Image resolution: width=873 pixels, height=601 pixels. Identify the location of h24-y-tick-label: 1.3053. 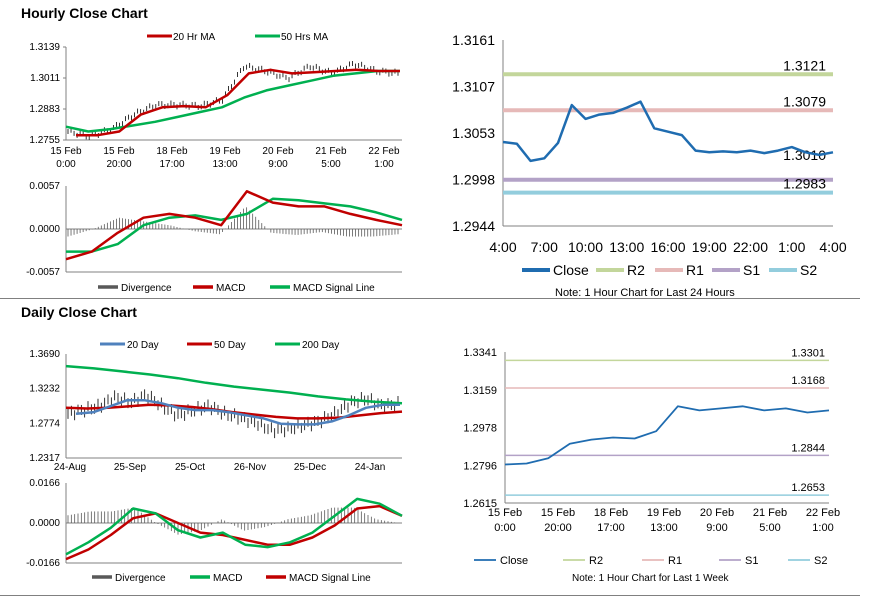
(473, 133).